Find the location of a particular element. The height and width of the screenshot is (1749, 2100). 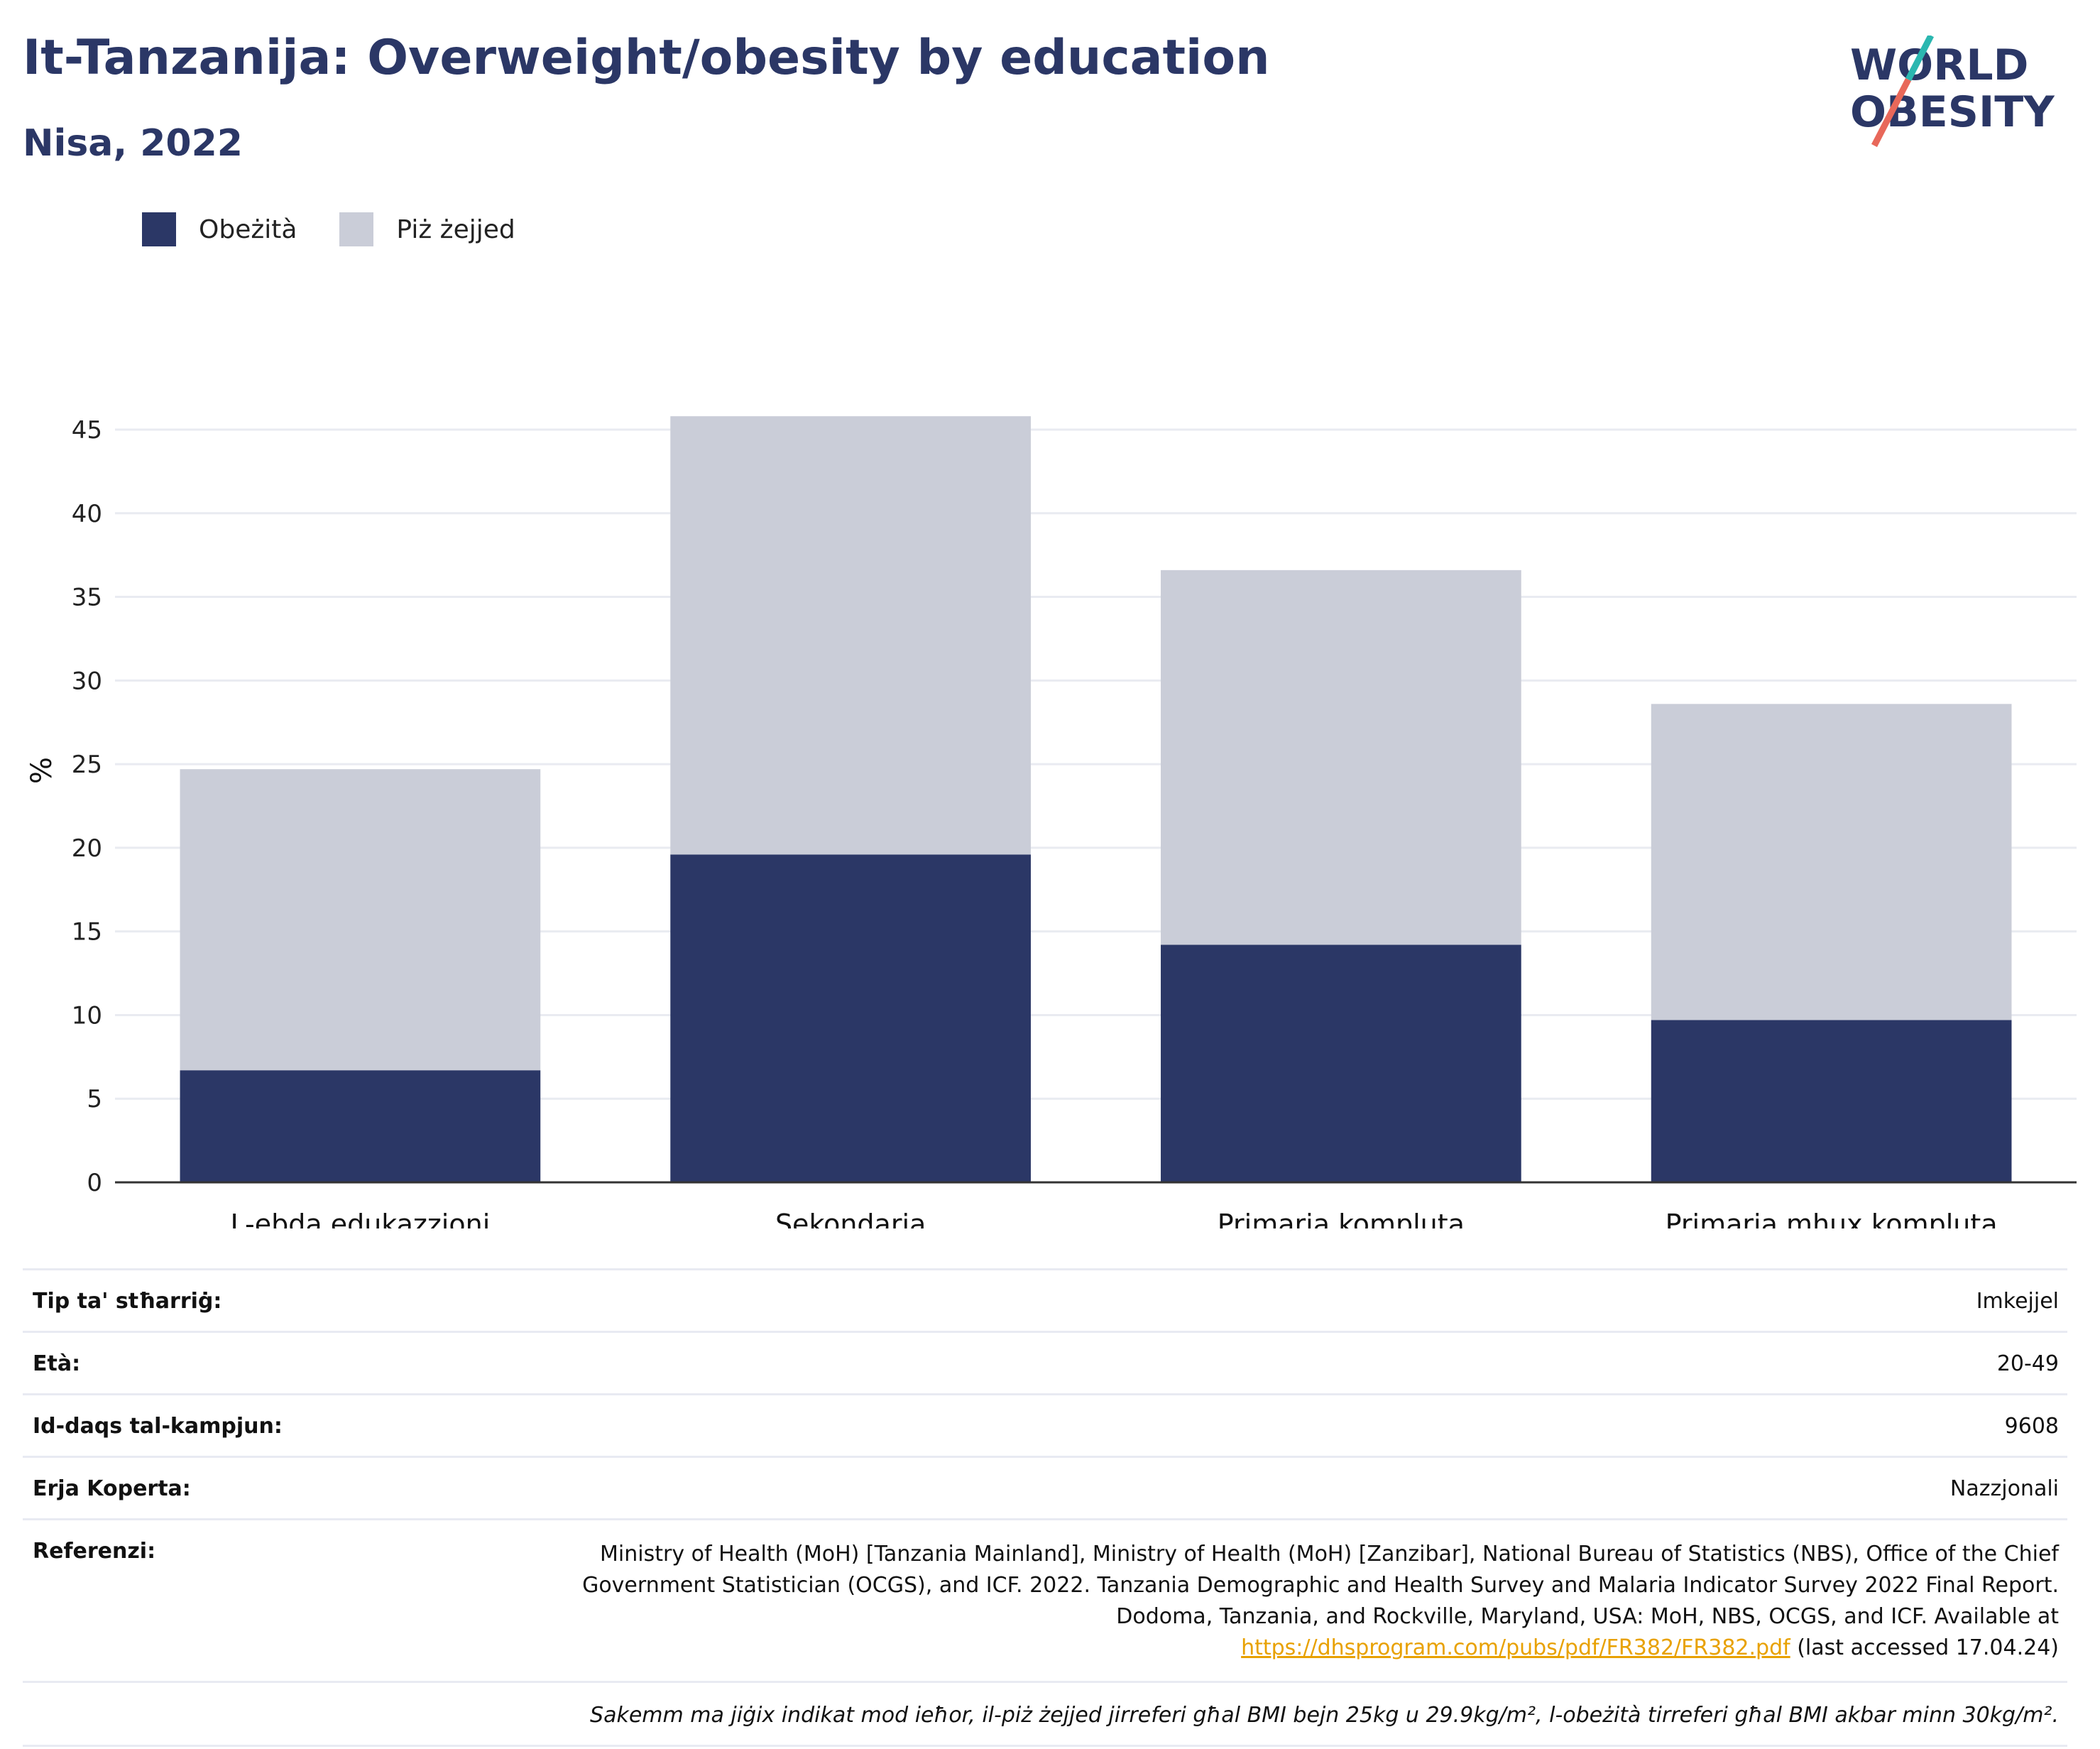

y-tick-label: 10 is located at coordinates (87, 1016).